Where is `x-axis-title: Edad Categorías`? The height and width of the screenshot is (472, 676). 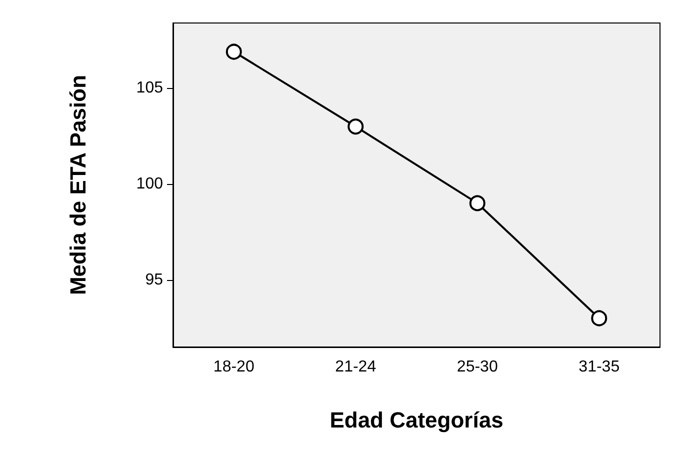
x-axis-title: Edad Categorías is located at coordinates (417, 420).